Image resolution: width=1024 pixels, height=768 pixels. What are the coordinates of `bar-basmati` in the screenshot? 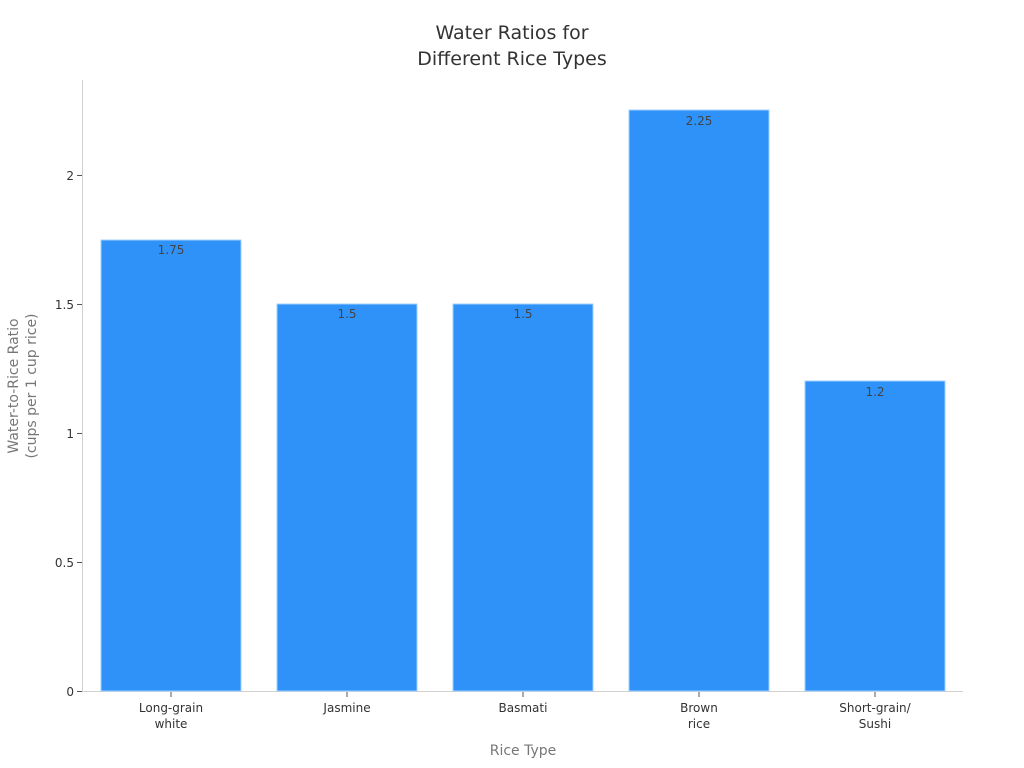 It's located at (523, 497).